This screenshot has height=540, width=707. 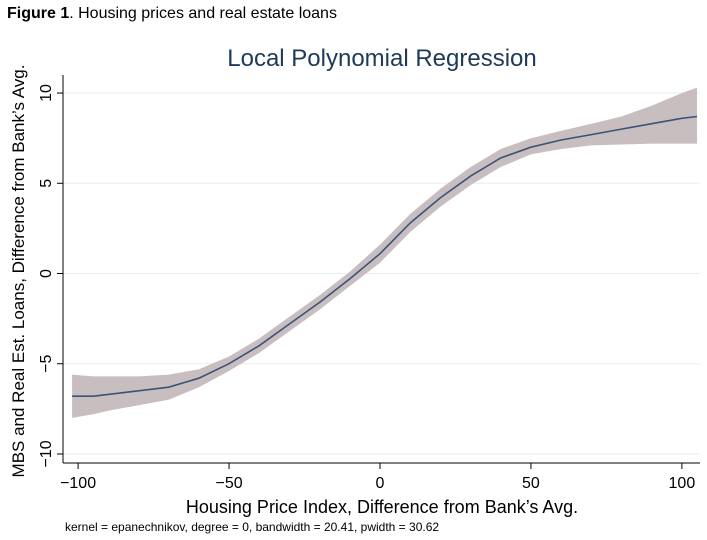 What do you see at coordinates (380, 483) in the screenshot?
I see `x-tick-label-2: 0` at bounding box center [380, 483].